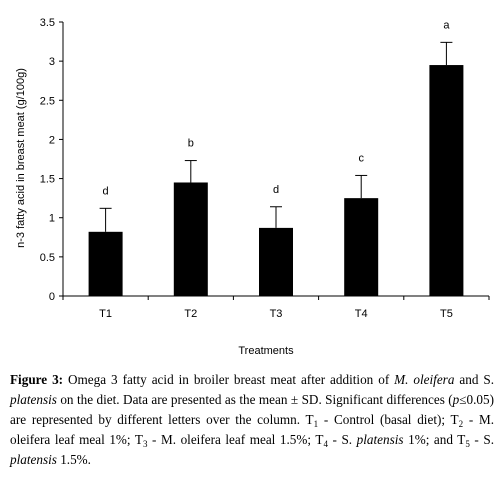  What do you see at coordinates (252, 429) in the screenshot?
I see `caption-text: - M. oleifera leaf meal 1%; T` at bounding box center [252, 429].